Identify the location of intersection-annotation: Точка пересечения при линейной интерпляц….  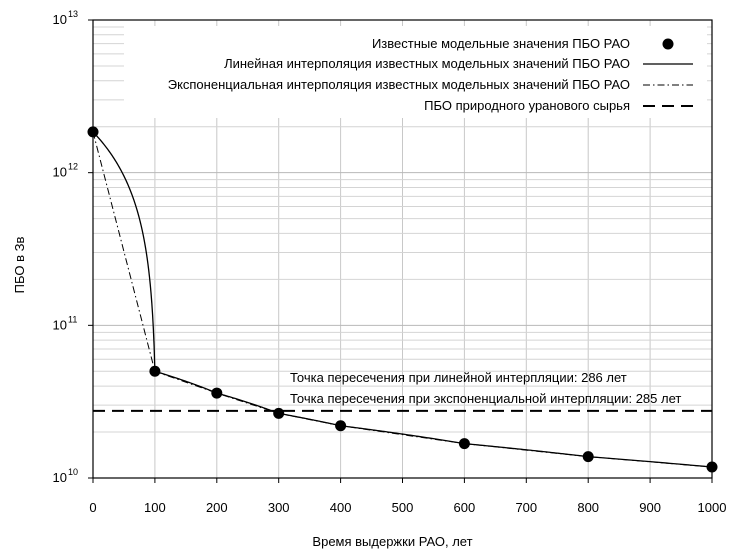
(458, 377).